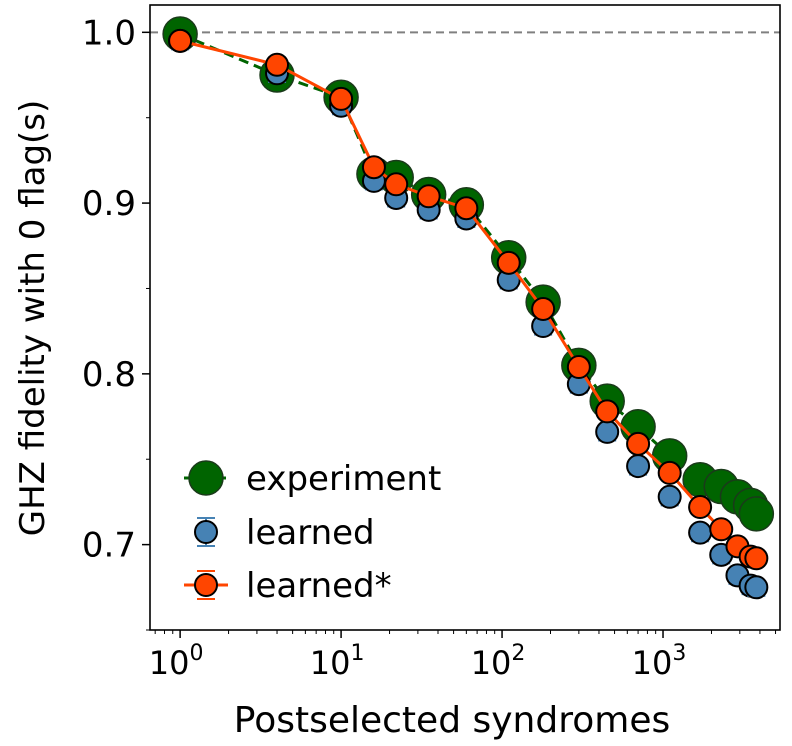  What do you see at coordinates (206, 532) in the screenshot?
I see `legend-learned-marker` at bounding box center [206, 532].